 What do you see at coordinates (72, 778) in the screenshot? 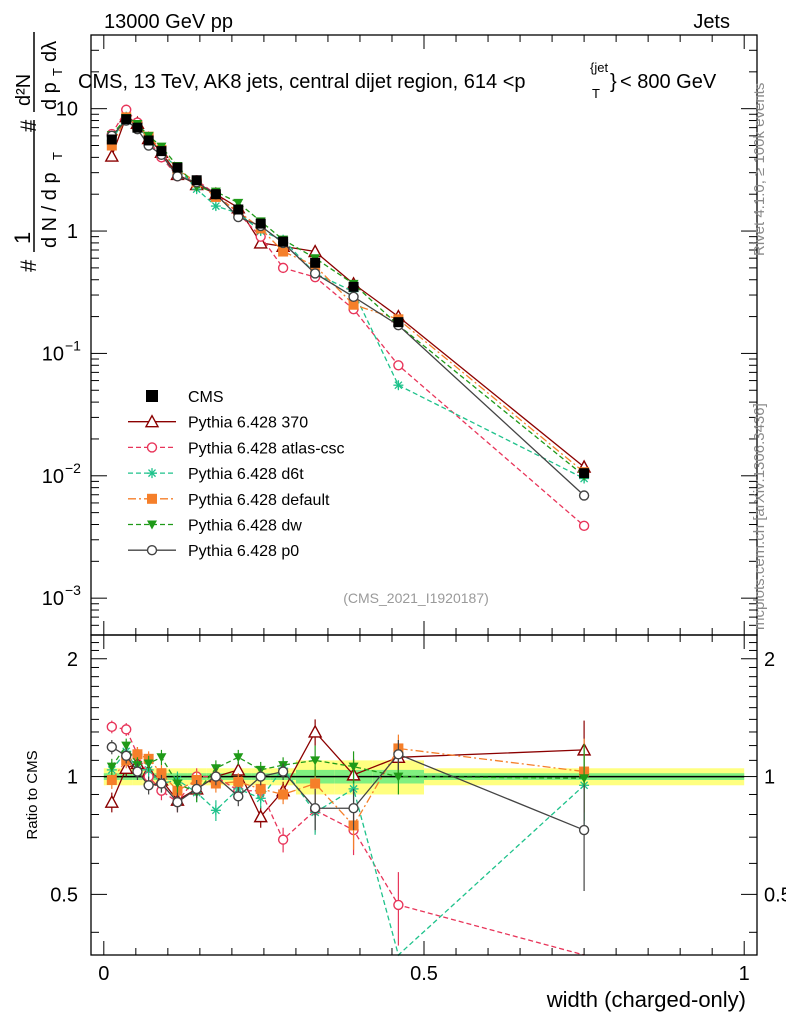
I see `ratio-y-tick-label: 1` at bounding box center [72, 778].